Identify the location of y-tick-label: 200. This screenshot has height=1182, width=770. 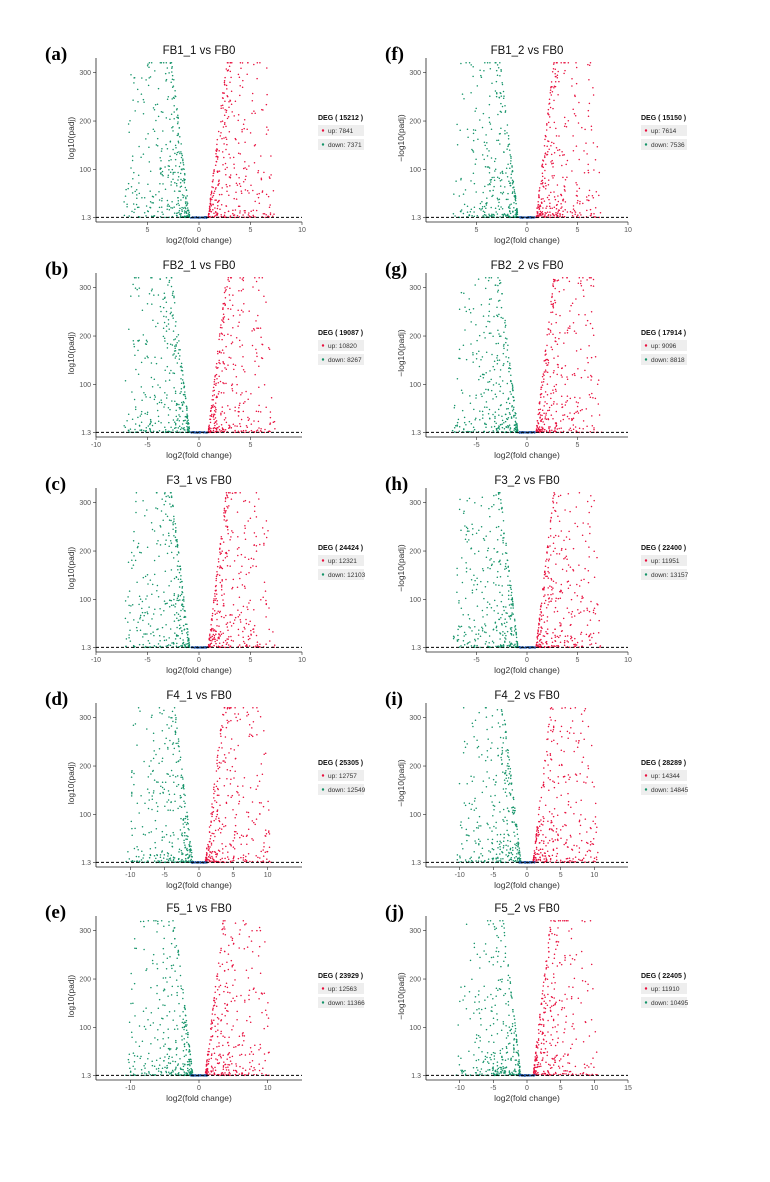
(85, 122).